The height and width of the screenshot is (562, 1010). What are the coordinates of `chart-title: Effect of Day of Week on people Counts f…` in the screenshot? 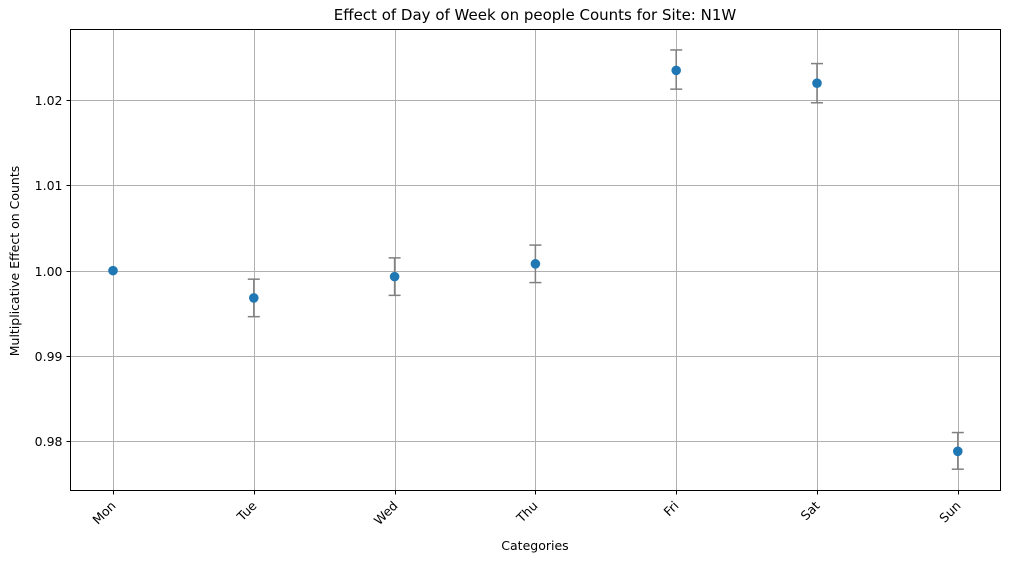 It's located at (535, 15).